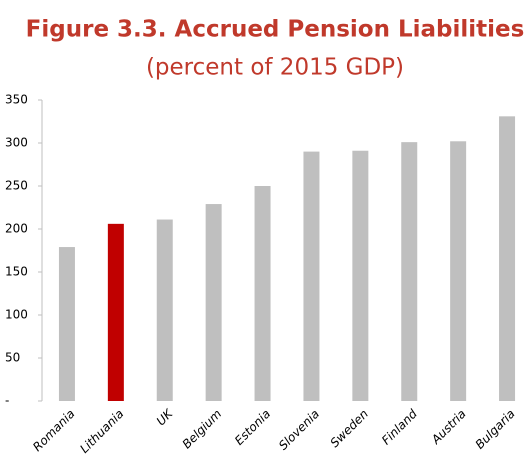 The image size is (526, 476). I want to click on y-tick-label: -, so click(7, 401).